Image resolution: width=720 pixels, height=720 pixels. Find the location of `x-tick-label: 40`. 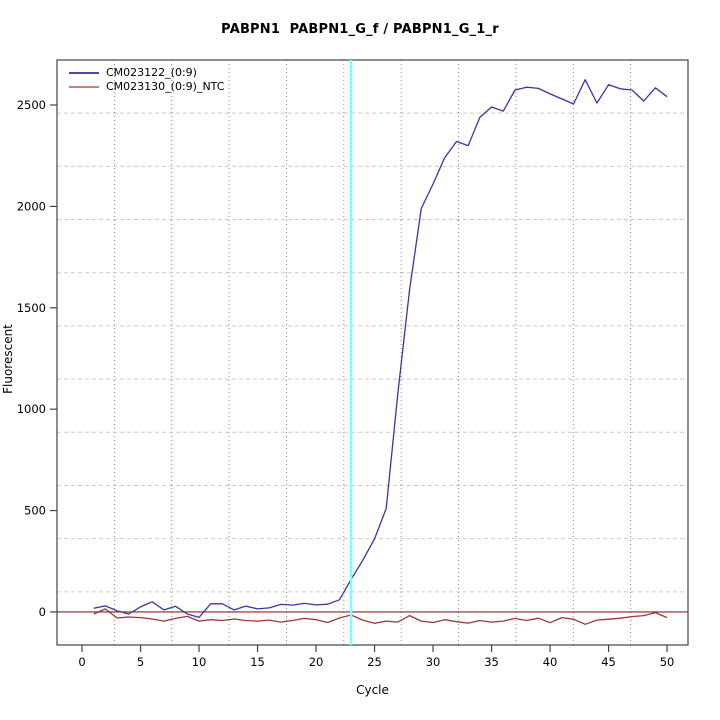

x-tick-label: 40 is located at coordinates (550, 662).